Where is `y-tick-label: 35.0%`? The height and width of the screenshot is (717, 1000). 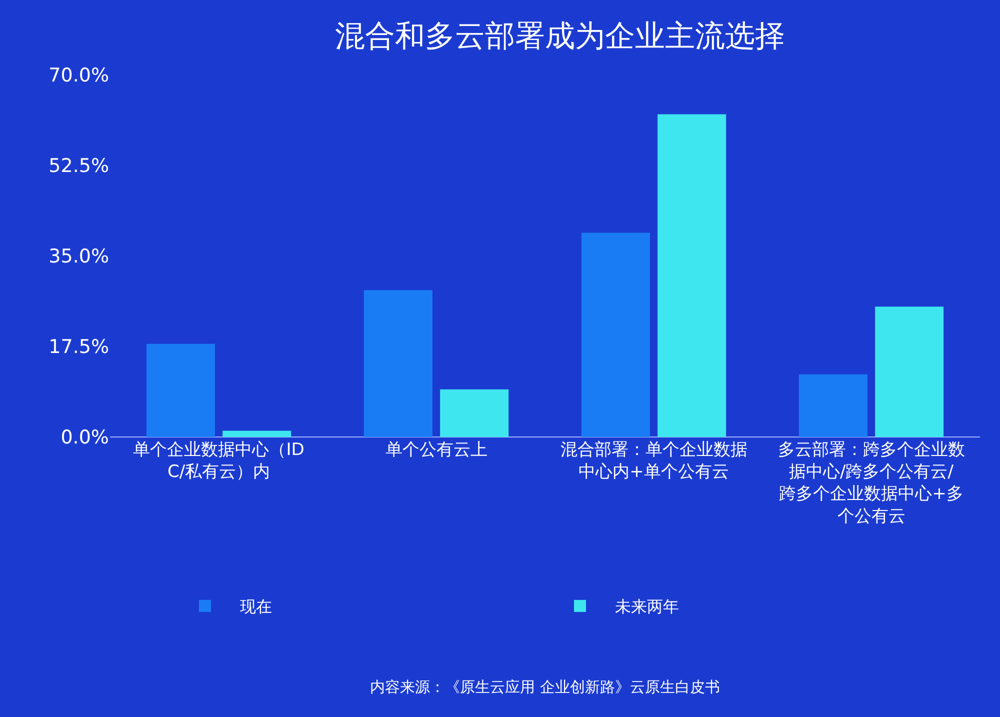
y-tick-label: 35.0% is located at coordinates (78, 257).